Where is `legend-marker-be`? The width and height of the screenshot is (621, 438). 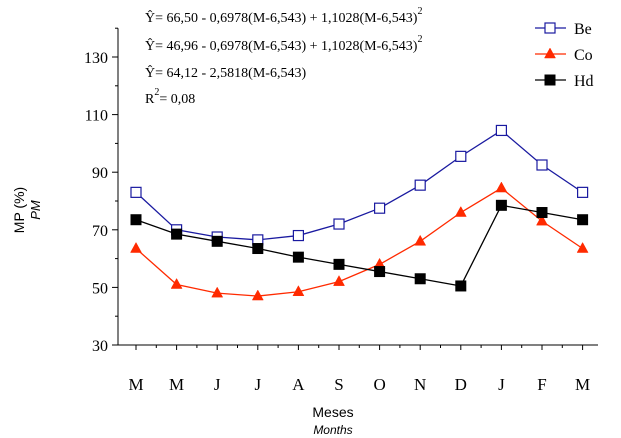 legend-marker-be is located at coordinates (550, 28).